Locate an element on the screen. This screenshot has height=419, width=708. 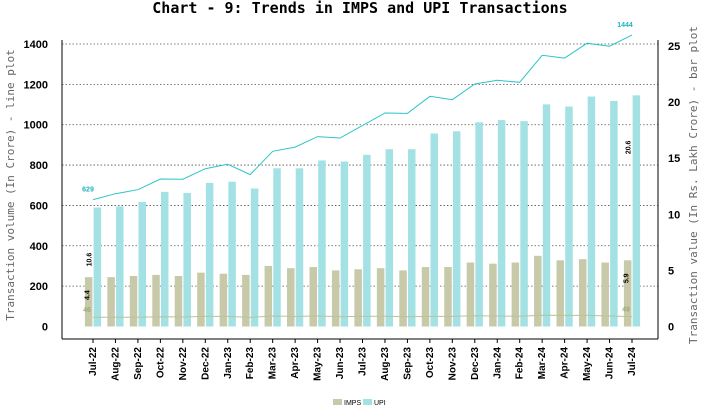
x-tick-label: Oct-22 is located at coordinates (160, 363).